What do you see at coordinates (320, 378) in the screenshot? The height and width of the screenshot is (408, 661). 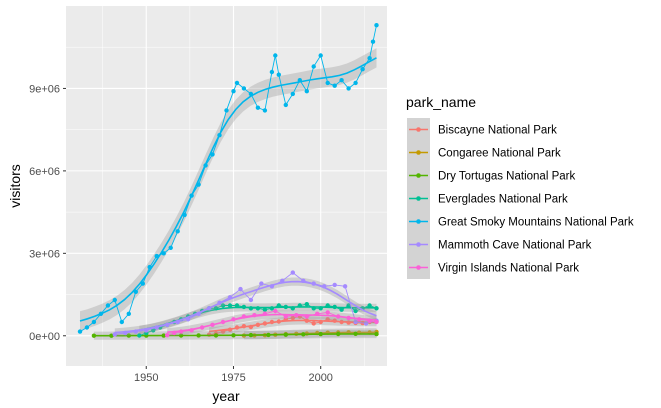 I see `x-tick-label: 2000` at bounding box center [320, 378].